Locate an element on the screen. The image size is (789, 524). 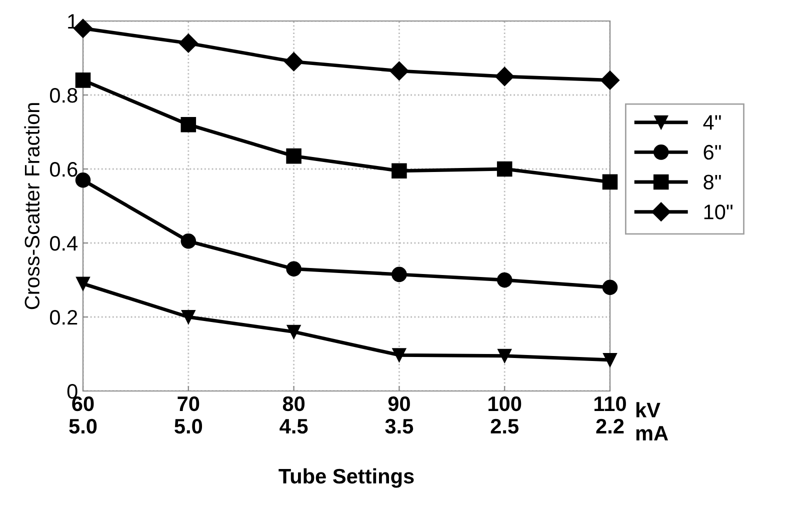
x-tick-label: 90 3.5 is located at coordinates (399, 415).